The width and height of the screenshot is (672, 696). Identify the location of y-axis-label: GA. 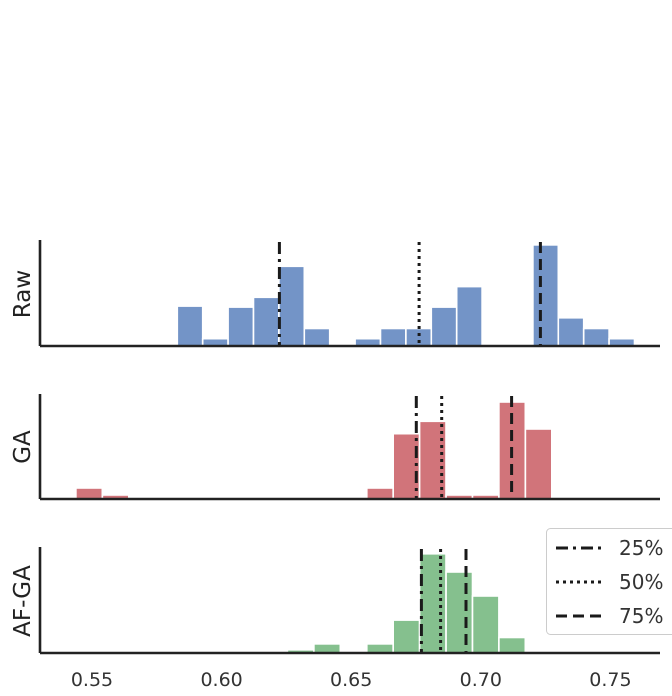
(23, 447).